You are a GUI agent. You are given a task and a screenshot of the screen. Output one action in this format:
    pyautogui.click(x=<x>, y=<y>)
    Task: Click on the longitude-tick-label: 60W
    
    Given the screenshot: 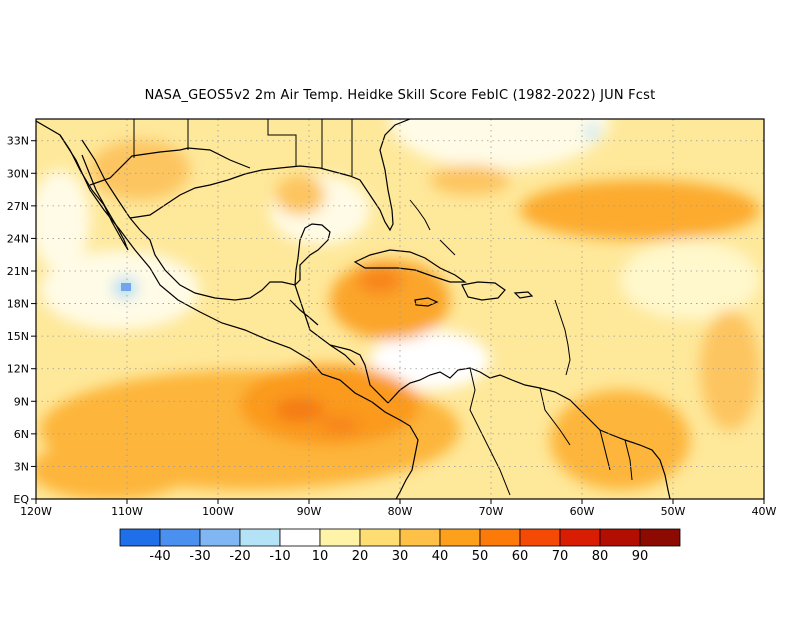 What is the action you would take?
    pyautogui.click(x=582, y=511)
    